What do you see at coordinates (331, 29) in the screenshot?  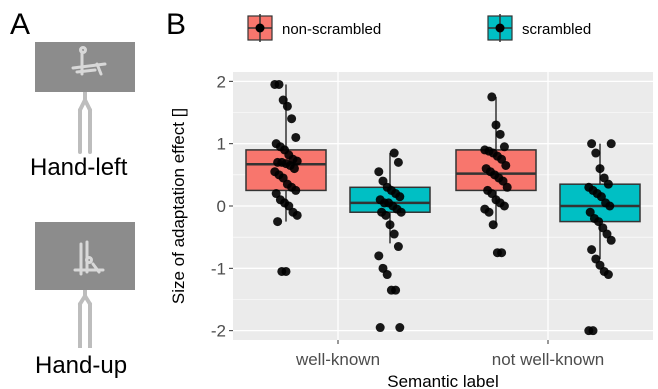 I see `legend-label: non-scrambled` at bounding box center [331, 29].